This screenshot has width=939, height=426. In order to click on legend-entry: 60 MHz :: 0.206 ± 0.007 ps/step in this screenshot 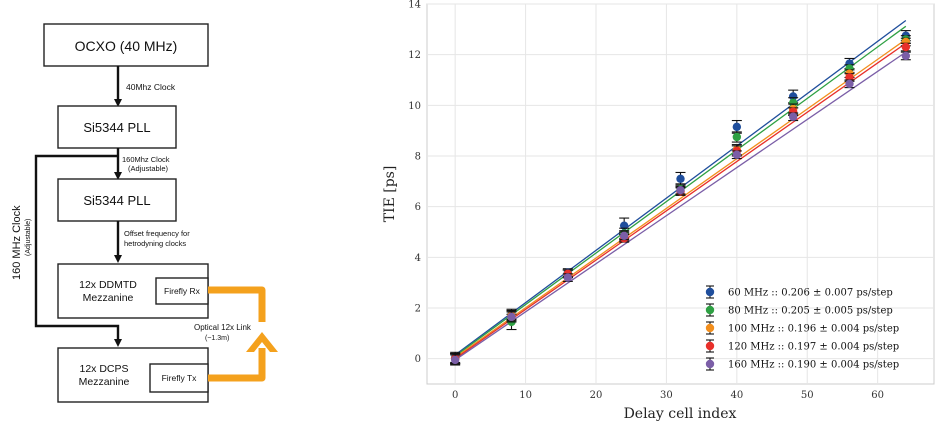, I will do `click(810, 293)`.